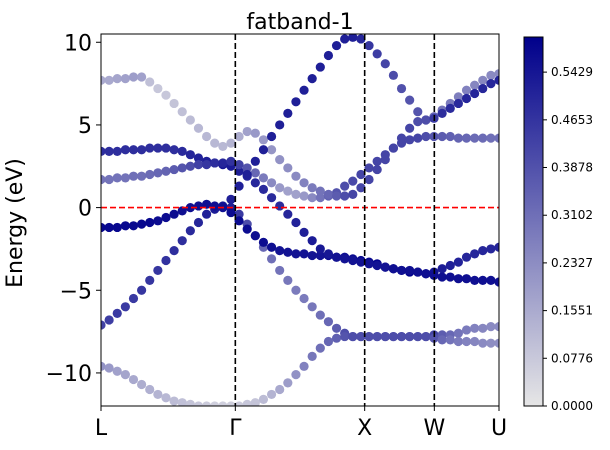 This screenshot has width=610, height=450. I want to click on colorbar-tick-label: 0.1551, so click(572, 311).